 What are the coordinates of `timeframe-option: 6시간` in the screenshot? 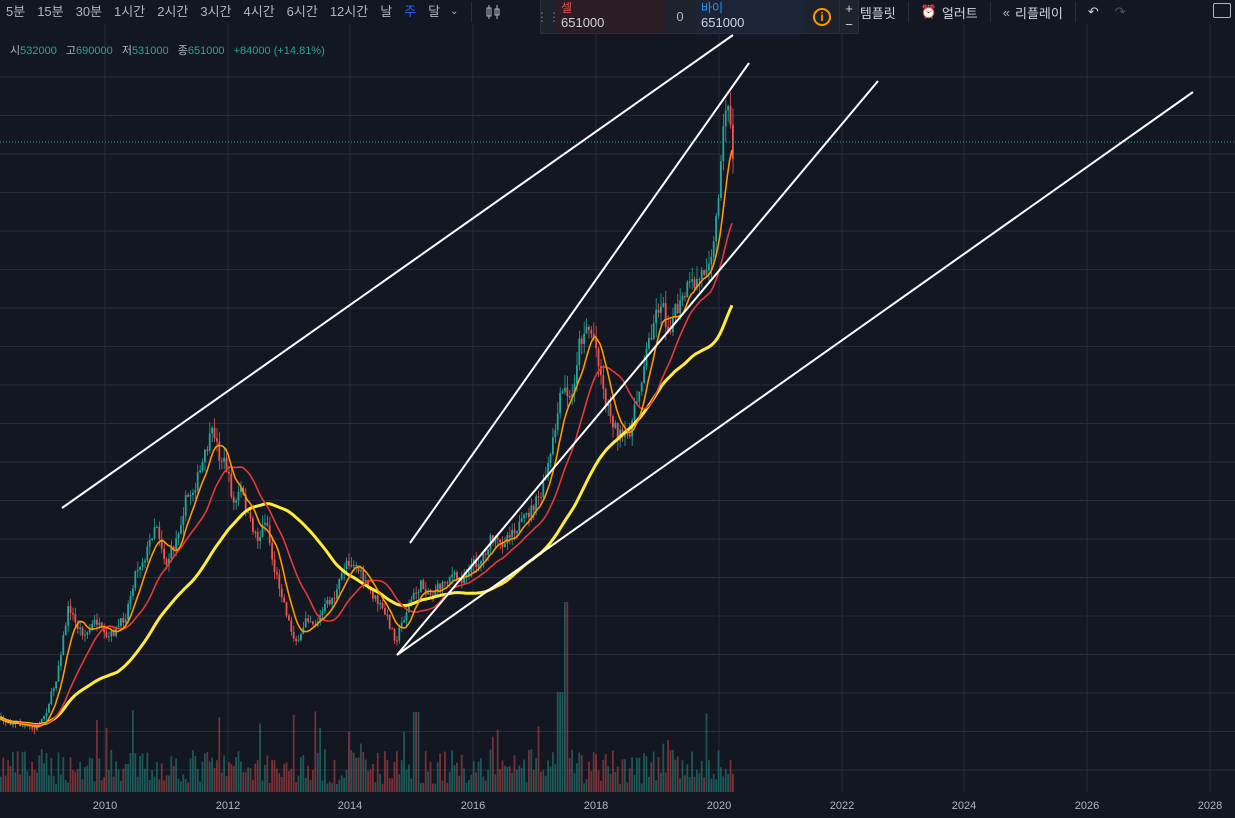 It's located at (302, 11).